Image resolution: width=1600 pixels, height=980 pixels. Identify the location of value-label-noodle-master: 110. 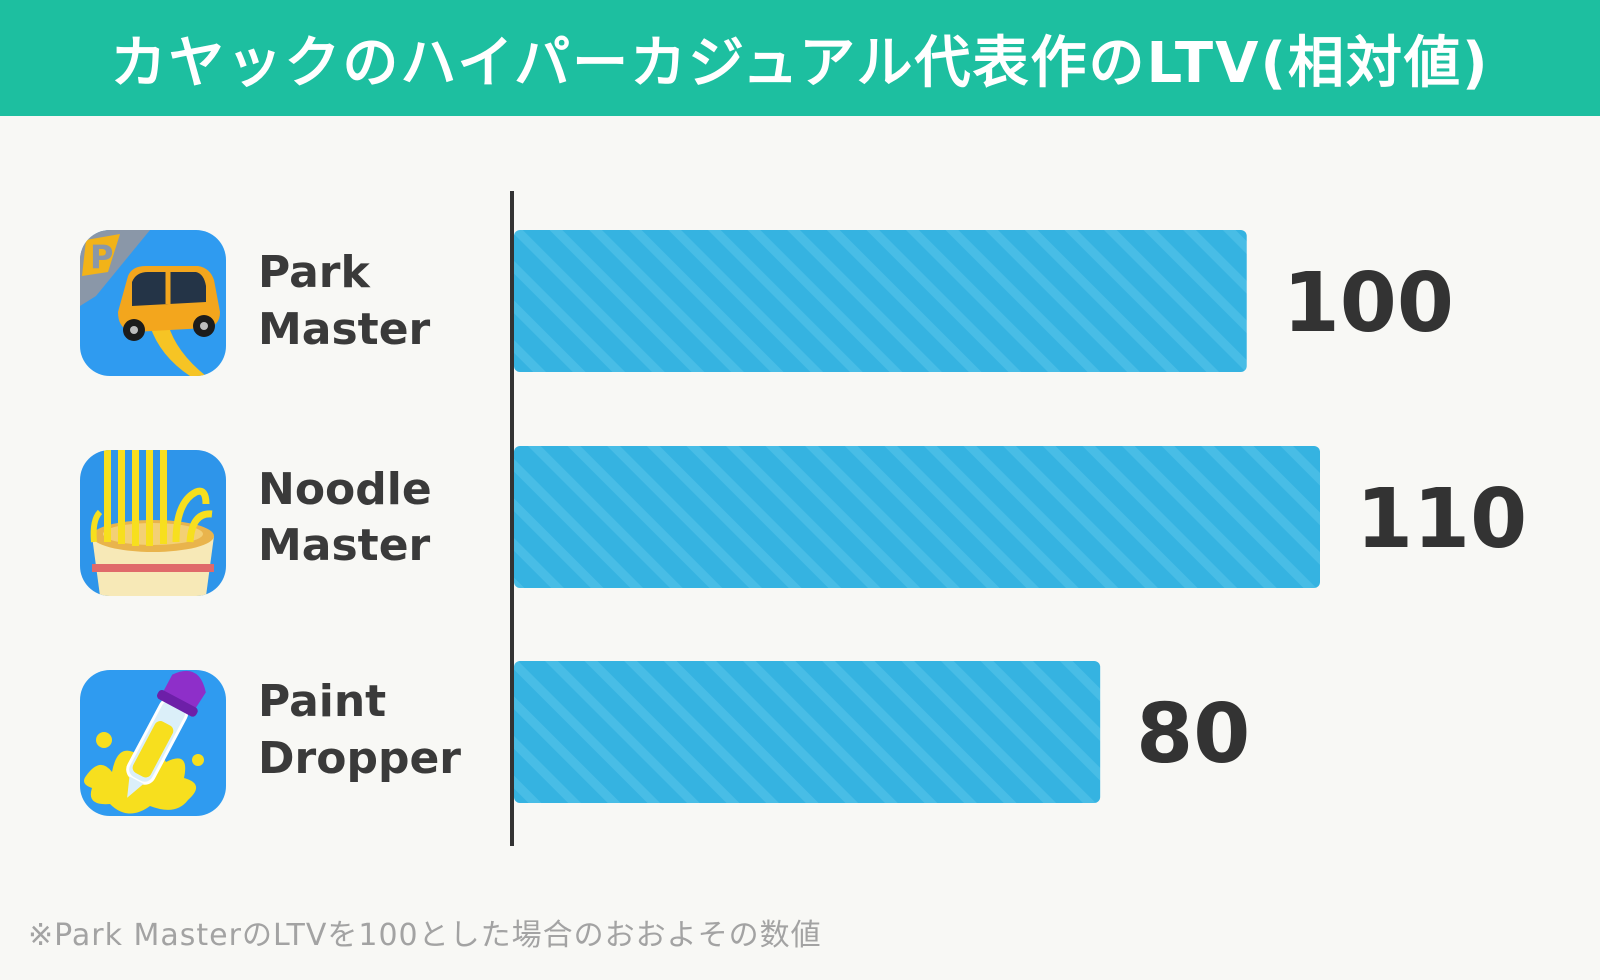
(1441, 519).